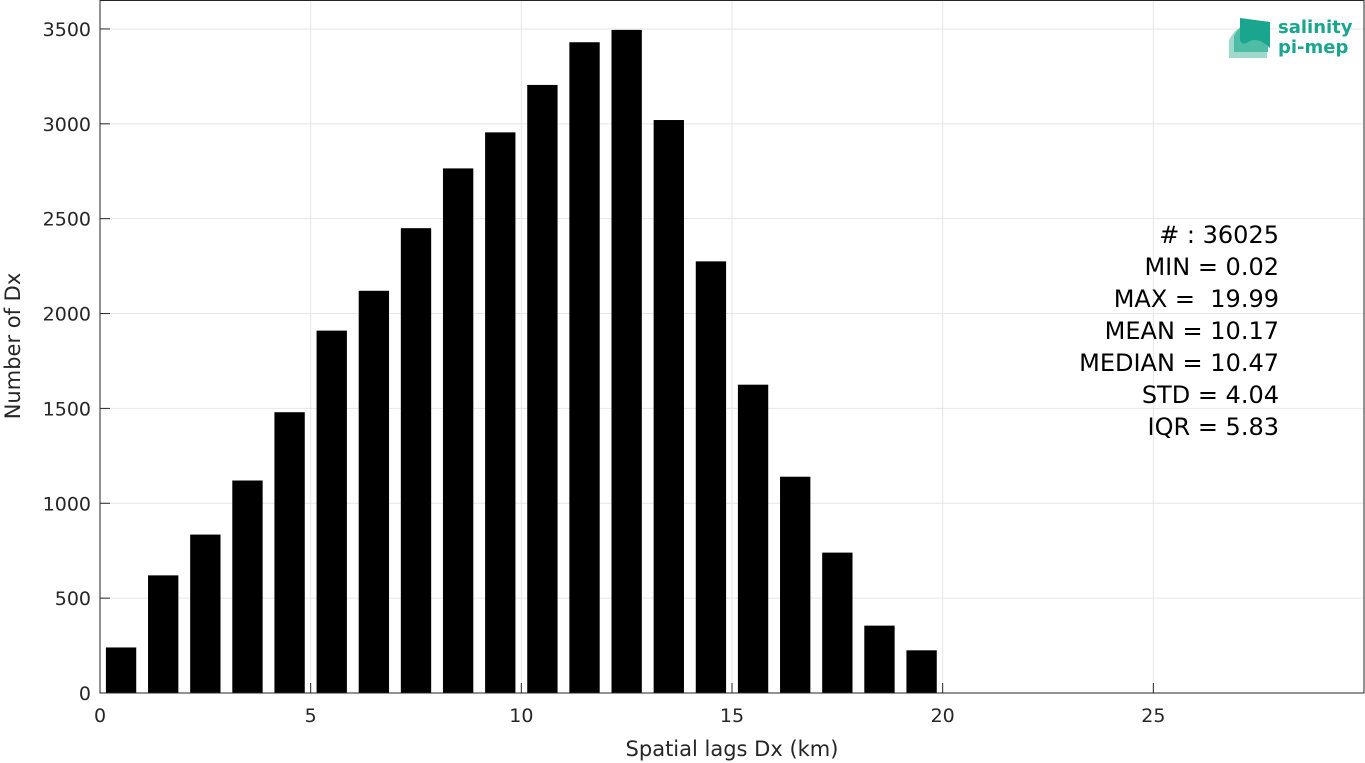 The image size is (1365, 763). I want to click on logo-line2: pi-mep, so click(1313, 47).